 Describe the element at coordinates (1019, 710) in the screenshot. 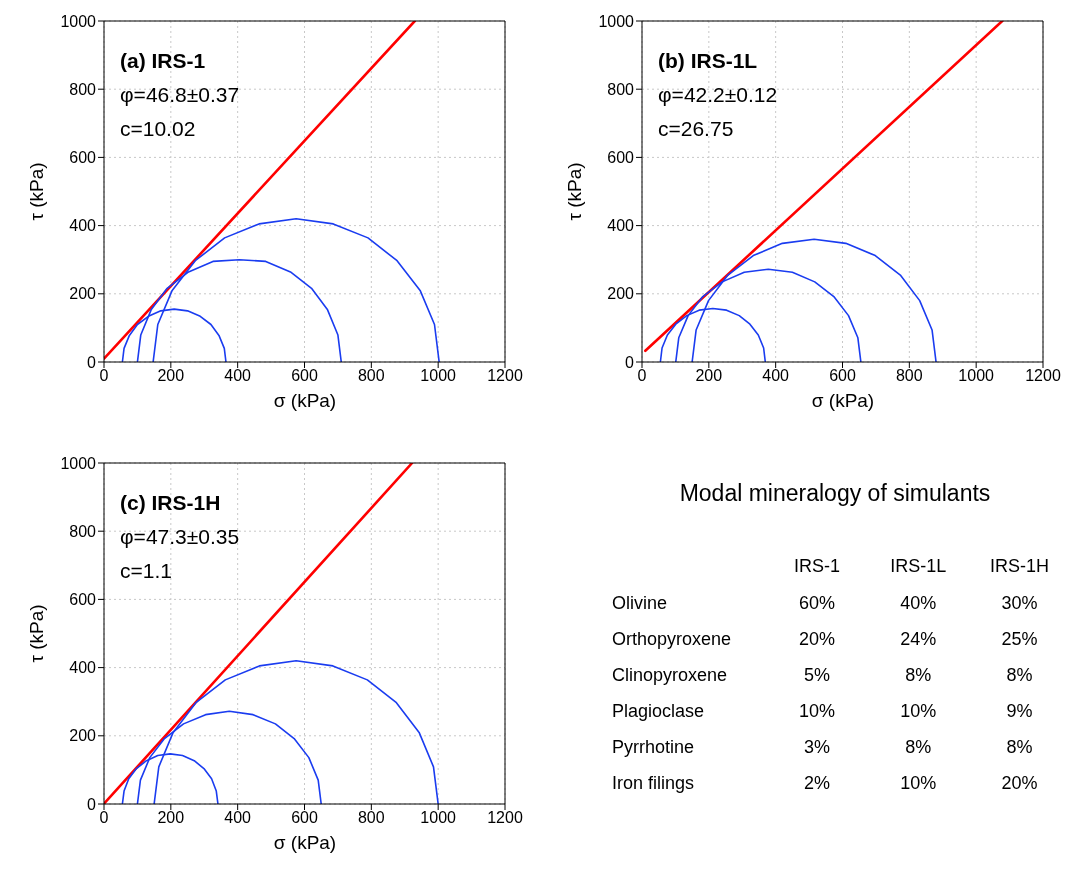

I see `text: 9%` at that location.